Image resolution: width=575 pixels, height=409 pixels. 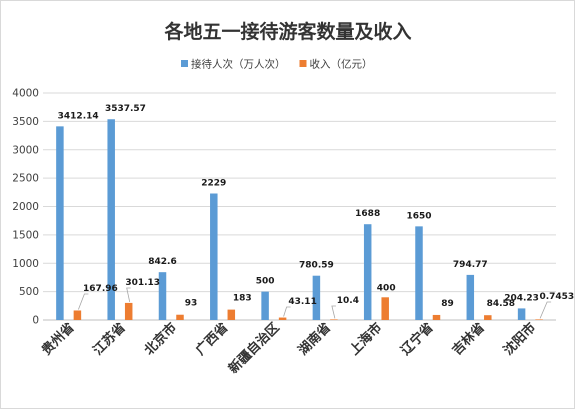 What do you see at coordinates (314, 339) in the screenshot?
I see `category-label: 湖南省` at bounding box center [314, 339].